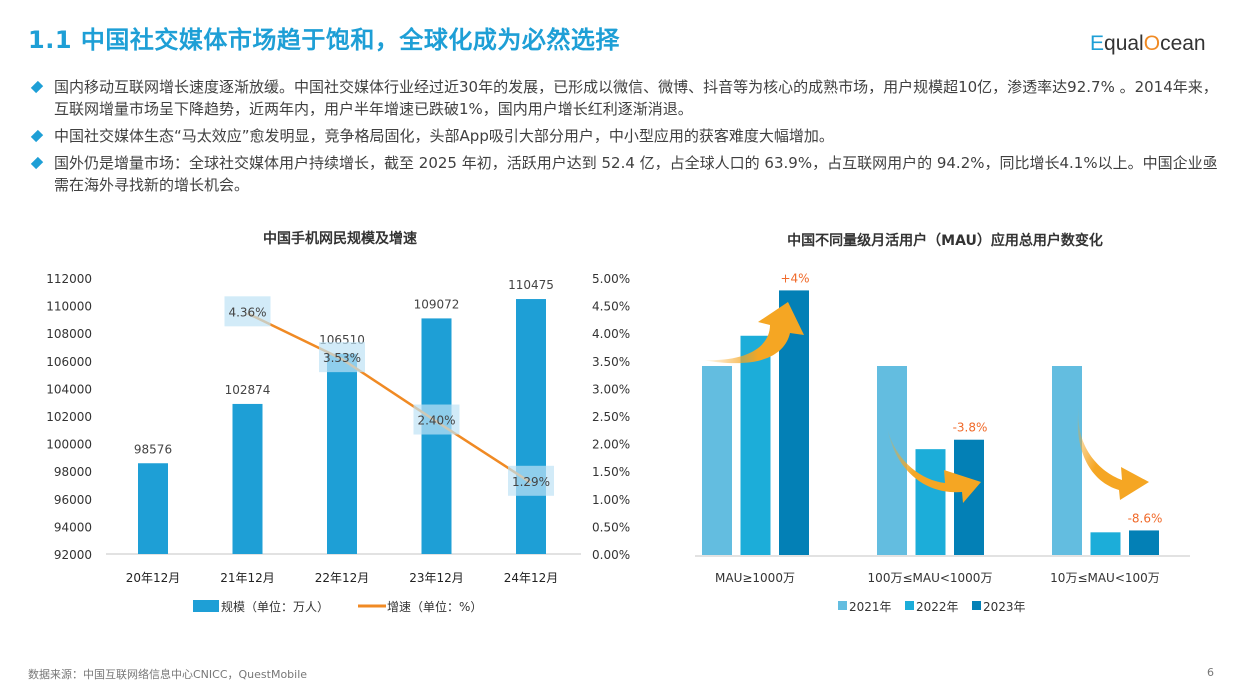 The image size is (1240, 697). I want to click on legend-label: 增速（单位：%）, so click(434, 606).